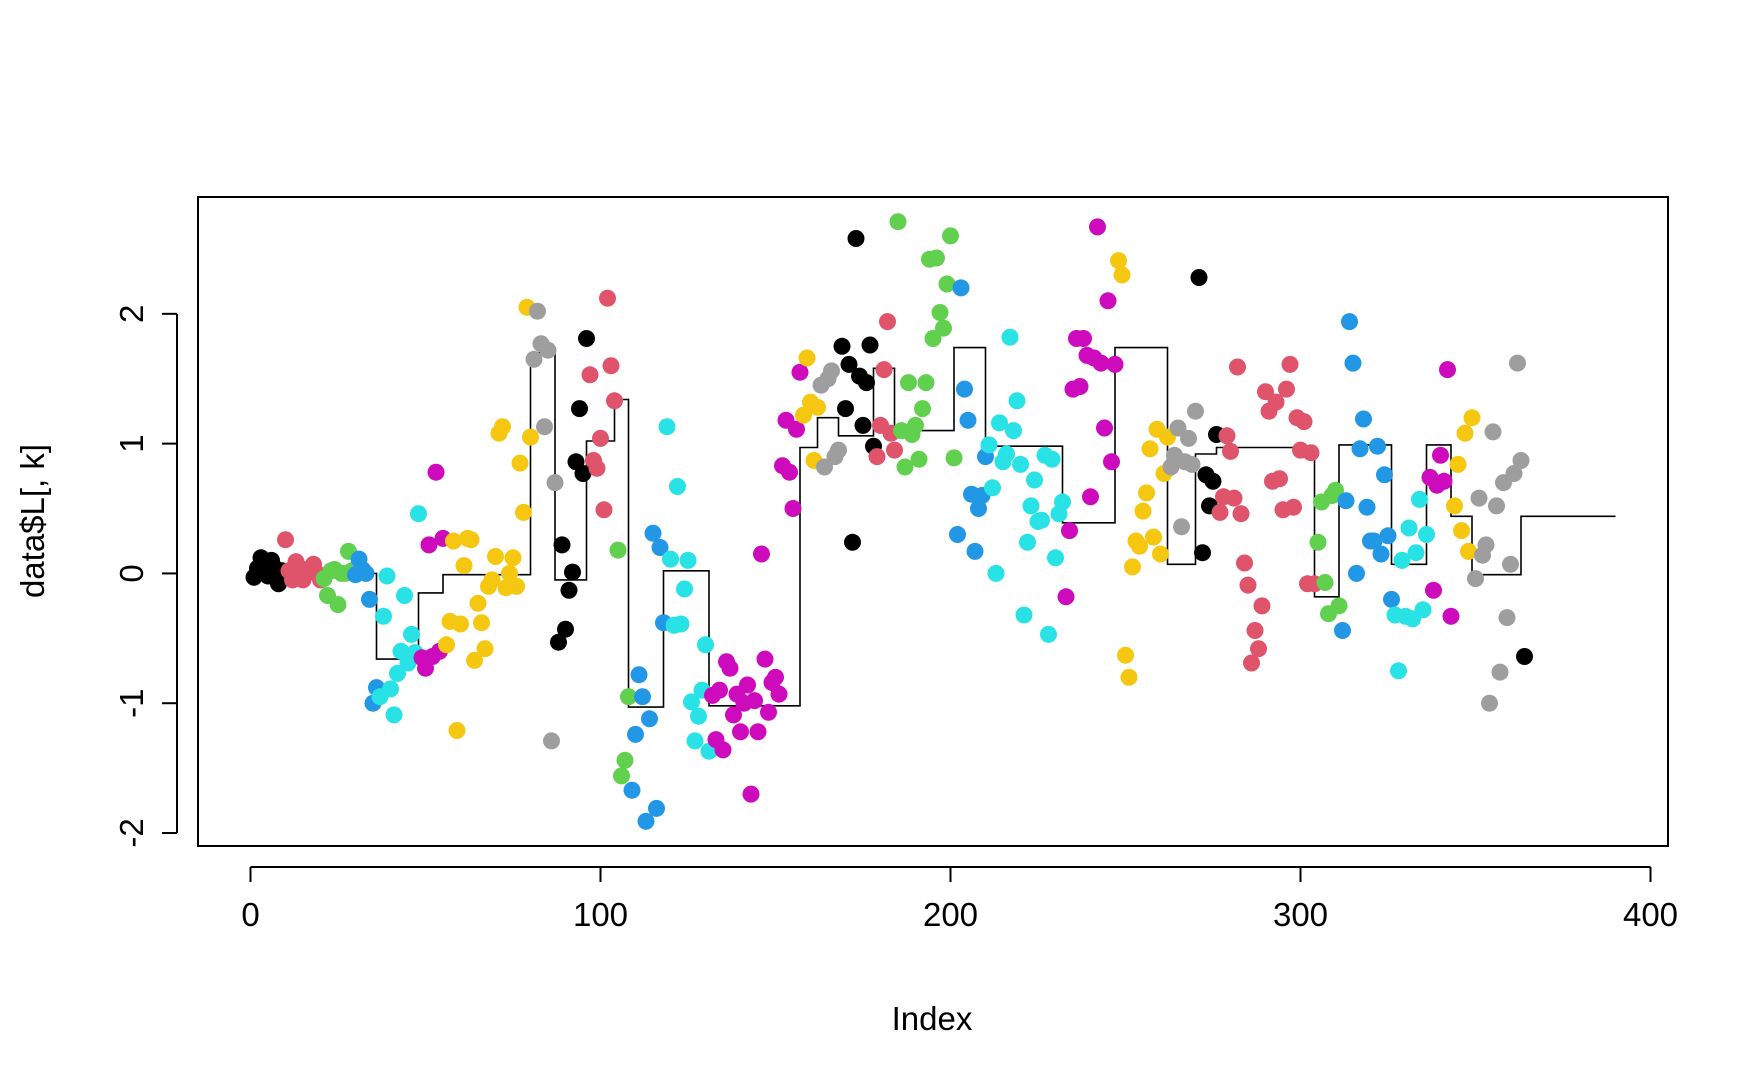 The image size is (1750, 1081). What do you see at coordinates (131, 314) in the screenshot?
I see `y-tick-label: 2` at bounding box center [131, 314].